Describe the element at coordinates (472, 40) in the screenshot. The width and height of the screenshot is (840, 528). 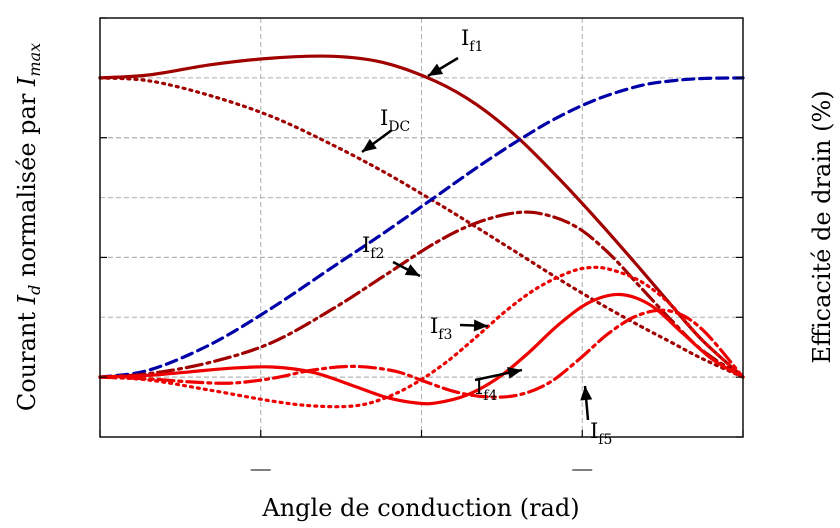
I see `annotation-f1: If1` at that location.